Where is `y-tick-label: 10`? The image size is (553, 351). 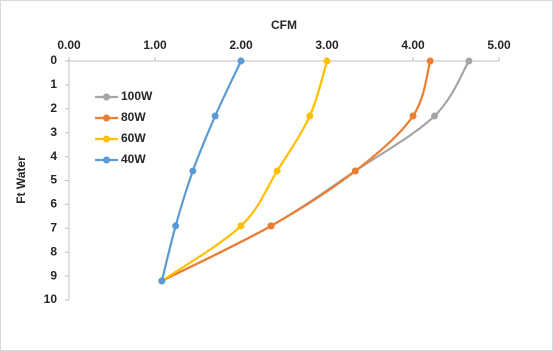
y-tick-label: 10 is located at coordinates (51, 299).